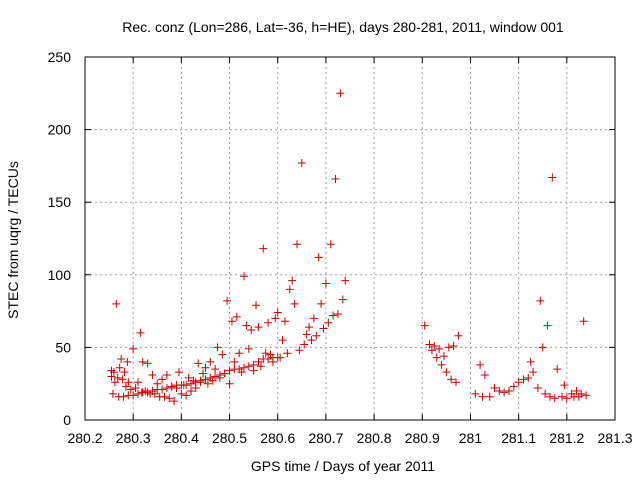 This screenshot has height=480, width=640. What do you see at coordinates (63, 347) in the screenshot?
I see `y-tick-label: 50` at bounding box center [63, 347].